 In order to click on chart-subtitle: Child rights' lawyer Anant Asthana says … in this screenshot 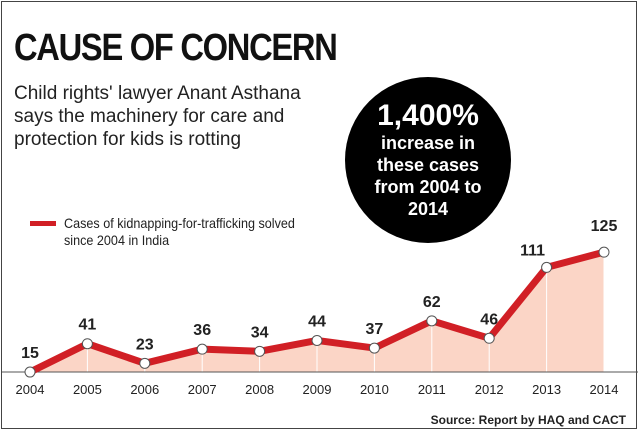, I will do `click(157, 116)`.